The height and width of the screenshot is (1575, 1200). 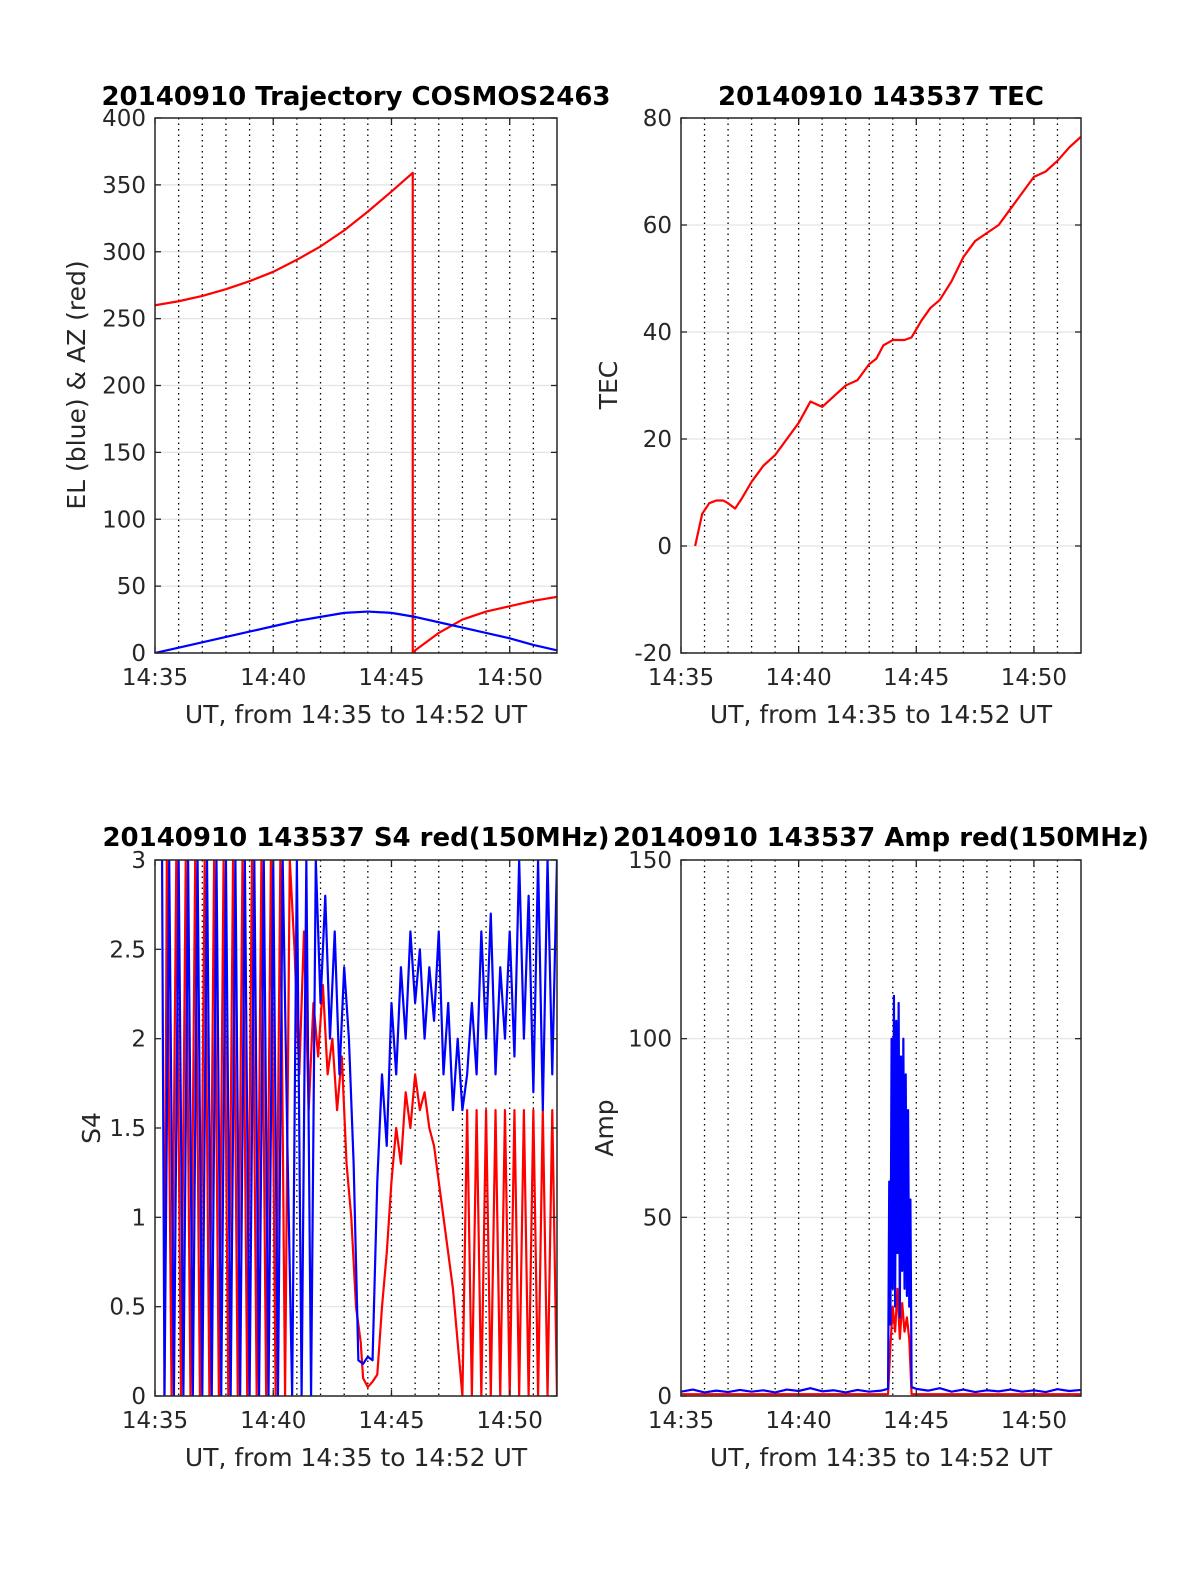 I want to click on y-tick-label: 350, so click(x=124, y=186).